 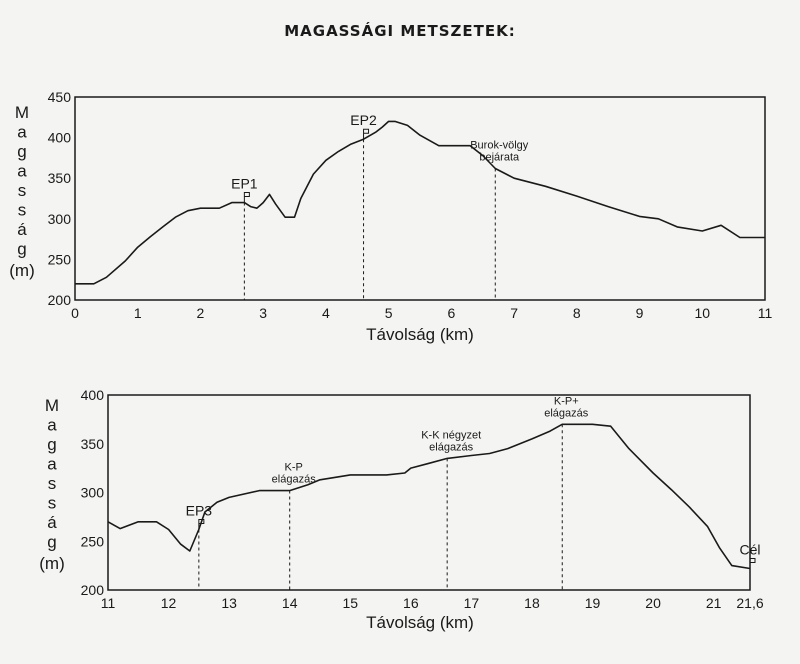 What do you see at coordinates (702, 313) in the screenshot?
I see `x-tick-label: 10` at bounding box center [702, 313].